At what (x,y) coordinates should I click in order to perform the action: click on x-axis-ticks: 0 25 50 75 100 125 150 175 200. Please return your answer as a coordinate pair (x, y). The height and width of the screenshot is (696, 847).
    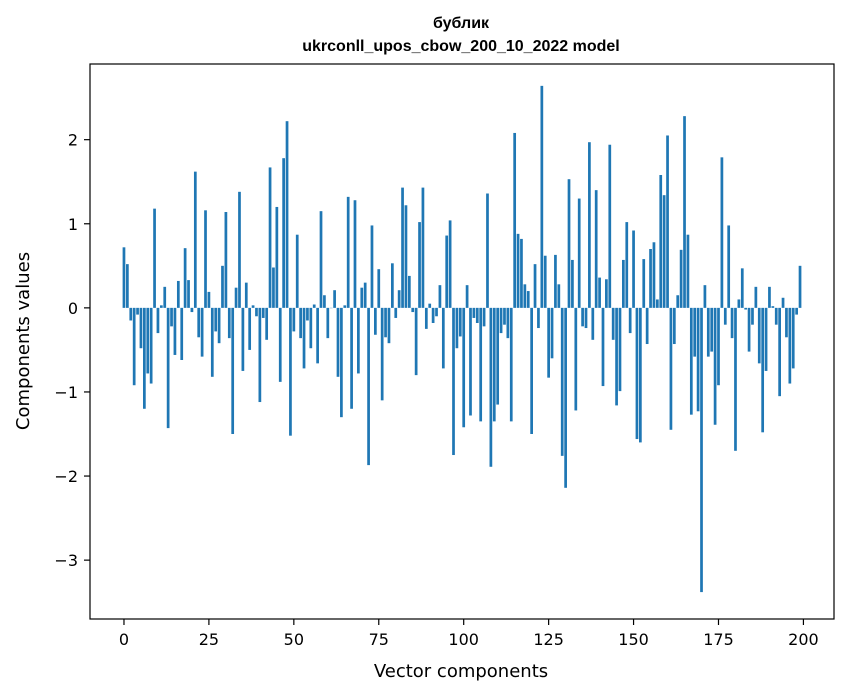
    Looking at the image, I should click on (469, 634).